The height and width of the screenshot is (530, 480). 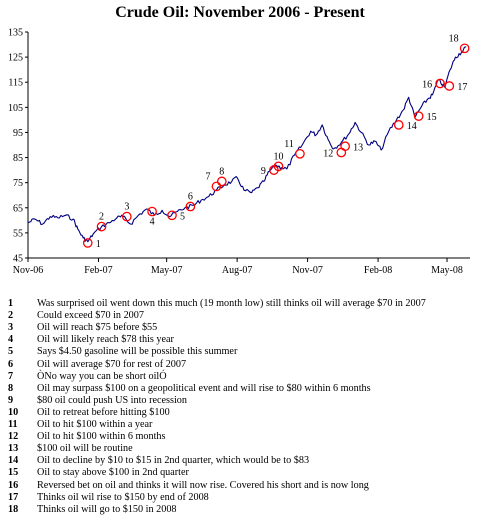 What do you see at coordinates (221, 171) in the screenshot?
I see `marker-label: 8` at bounding box center [221, 171].